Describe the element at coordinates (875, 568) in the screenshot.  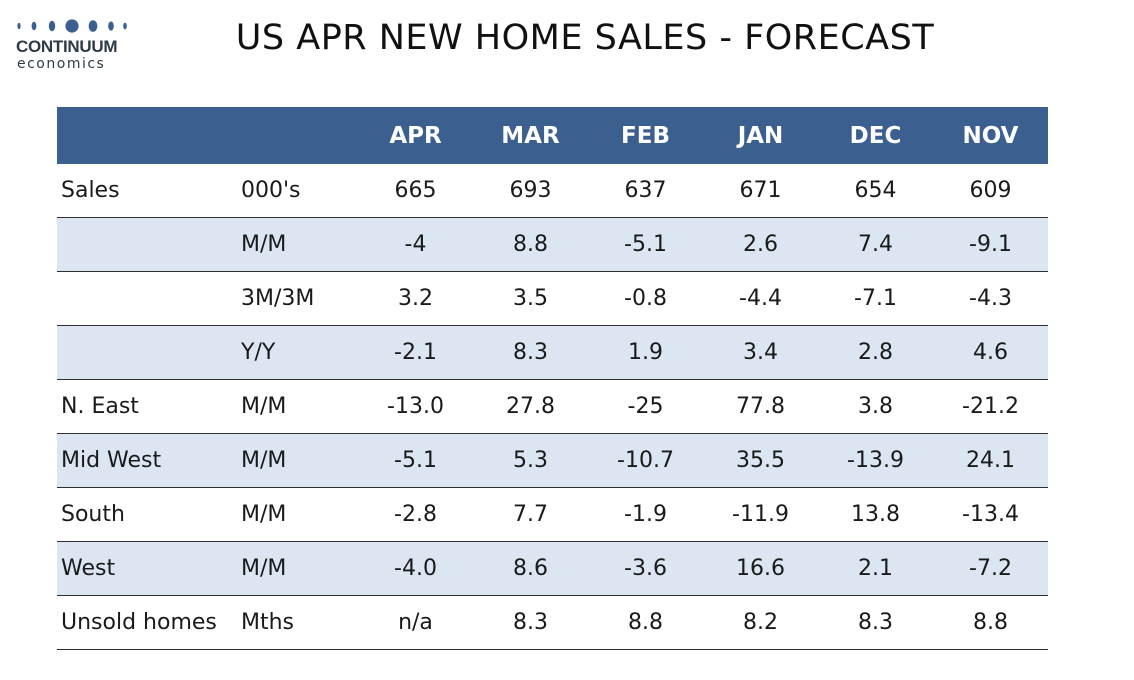
I see `value-cell: 2.1` at that location.